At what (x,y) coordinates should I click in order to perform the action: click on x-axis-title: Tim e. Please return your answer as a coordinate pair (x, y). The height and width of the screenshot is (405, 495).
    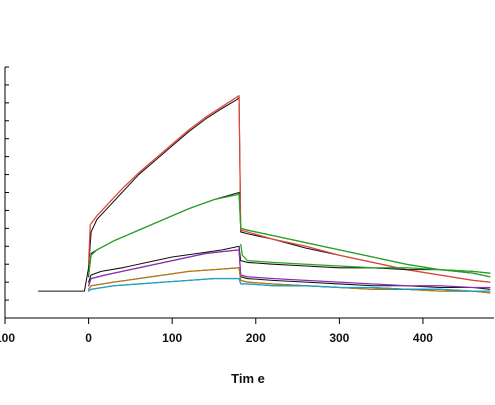
    Looking at the image, I should click on (248, 378).